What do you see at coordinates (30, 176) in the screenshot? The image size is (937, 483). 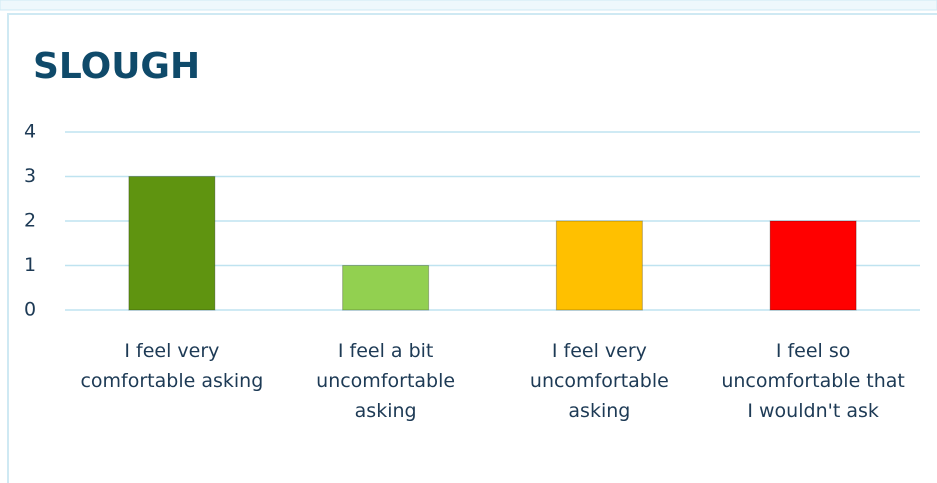 I see `y-tick-label: 3` at bounding box center [30, 176].